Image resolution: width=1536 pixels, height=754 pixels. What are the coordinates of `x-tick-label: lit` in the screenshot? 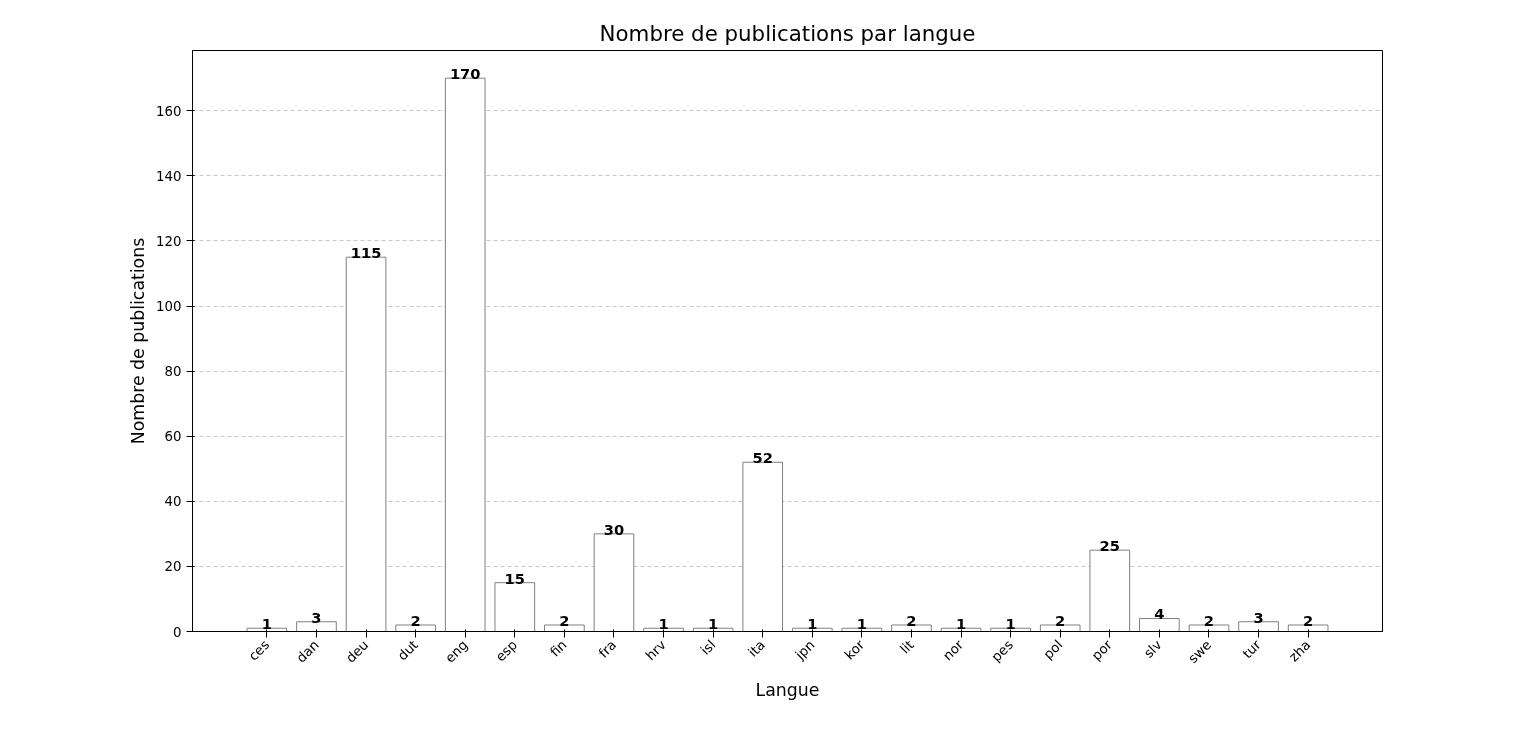 It's located at (907, 647).